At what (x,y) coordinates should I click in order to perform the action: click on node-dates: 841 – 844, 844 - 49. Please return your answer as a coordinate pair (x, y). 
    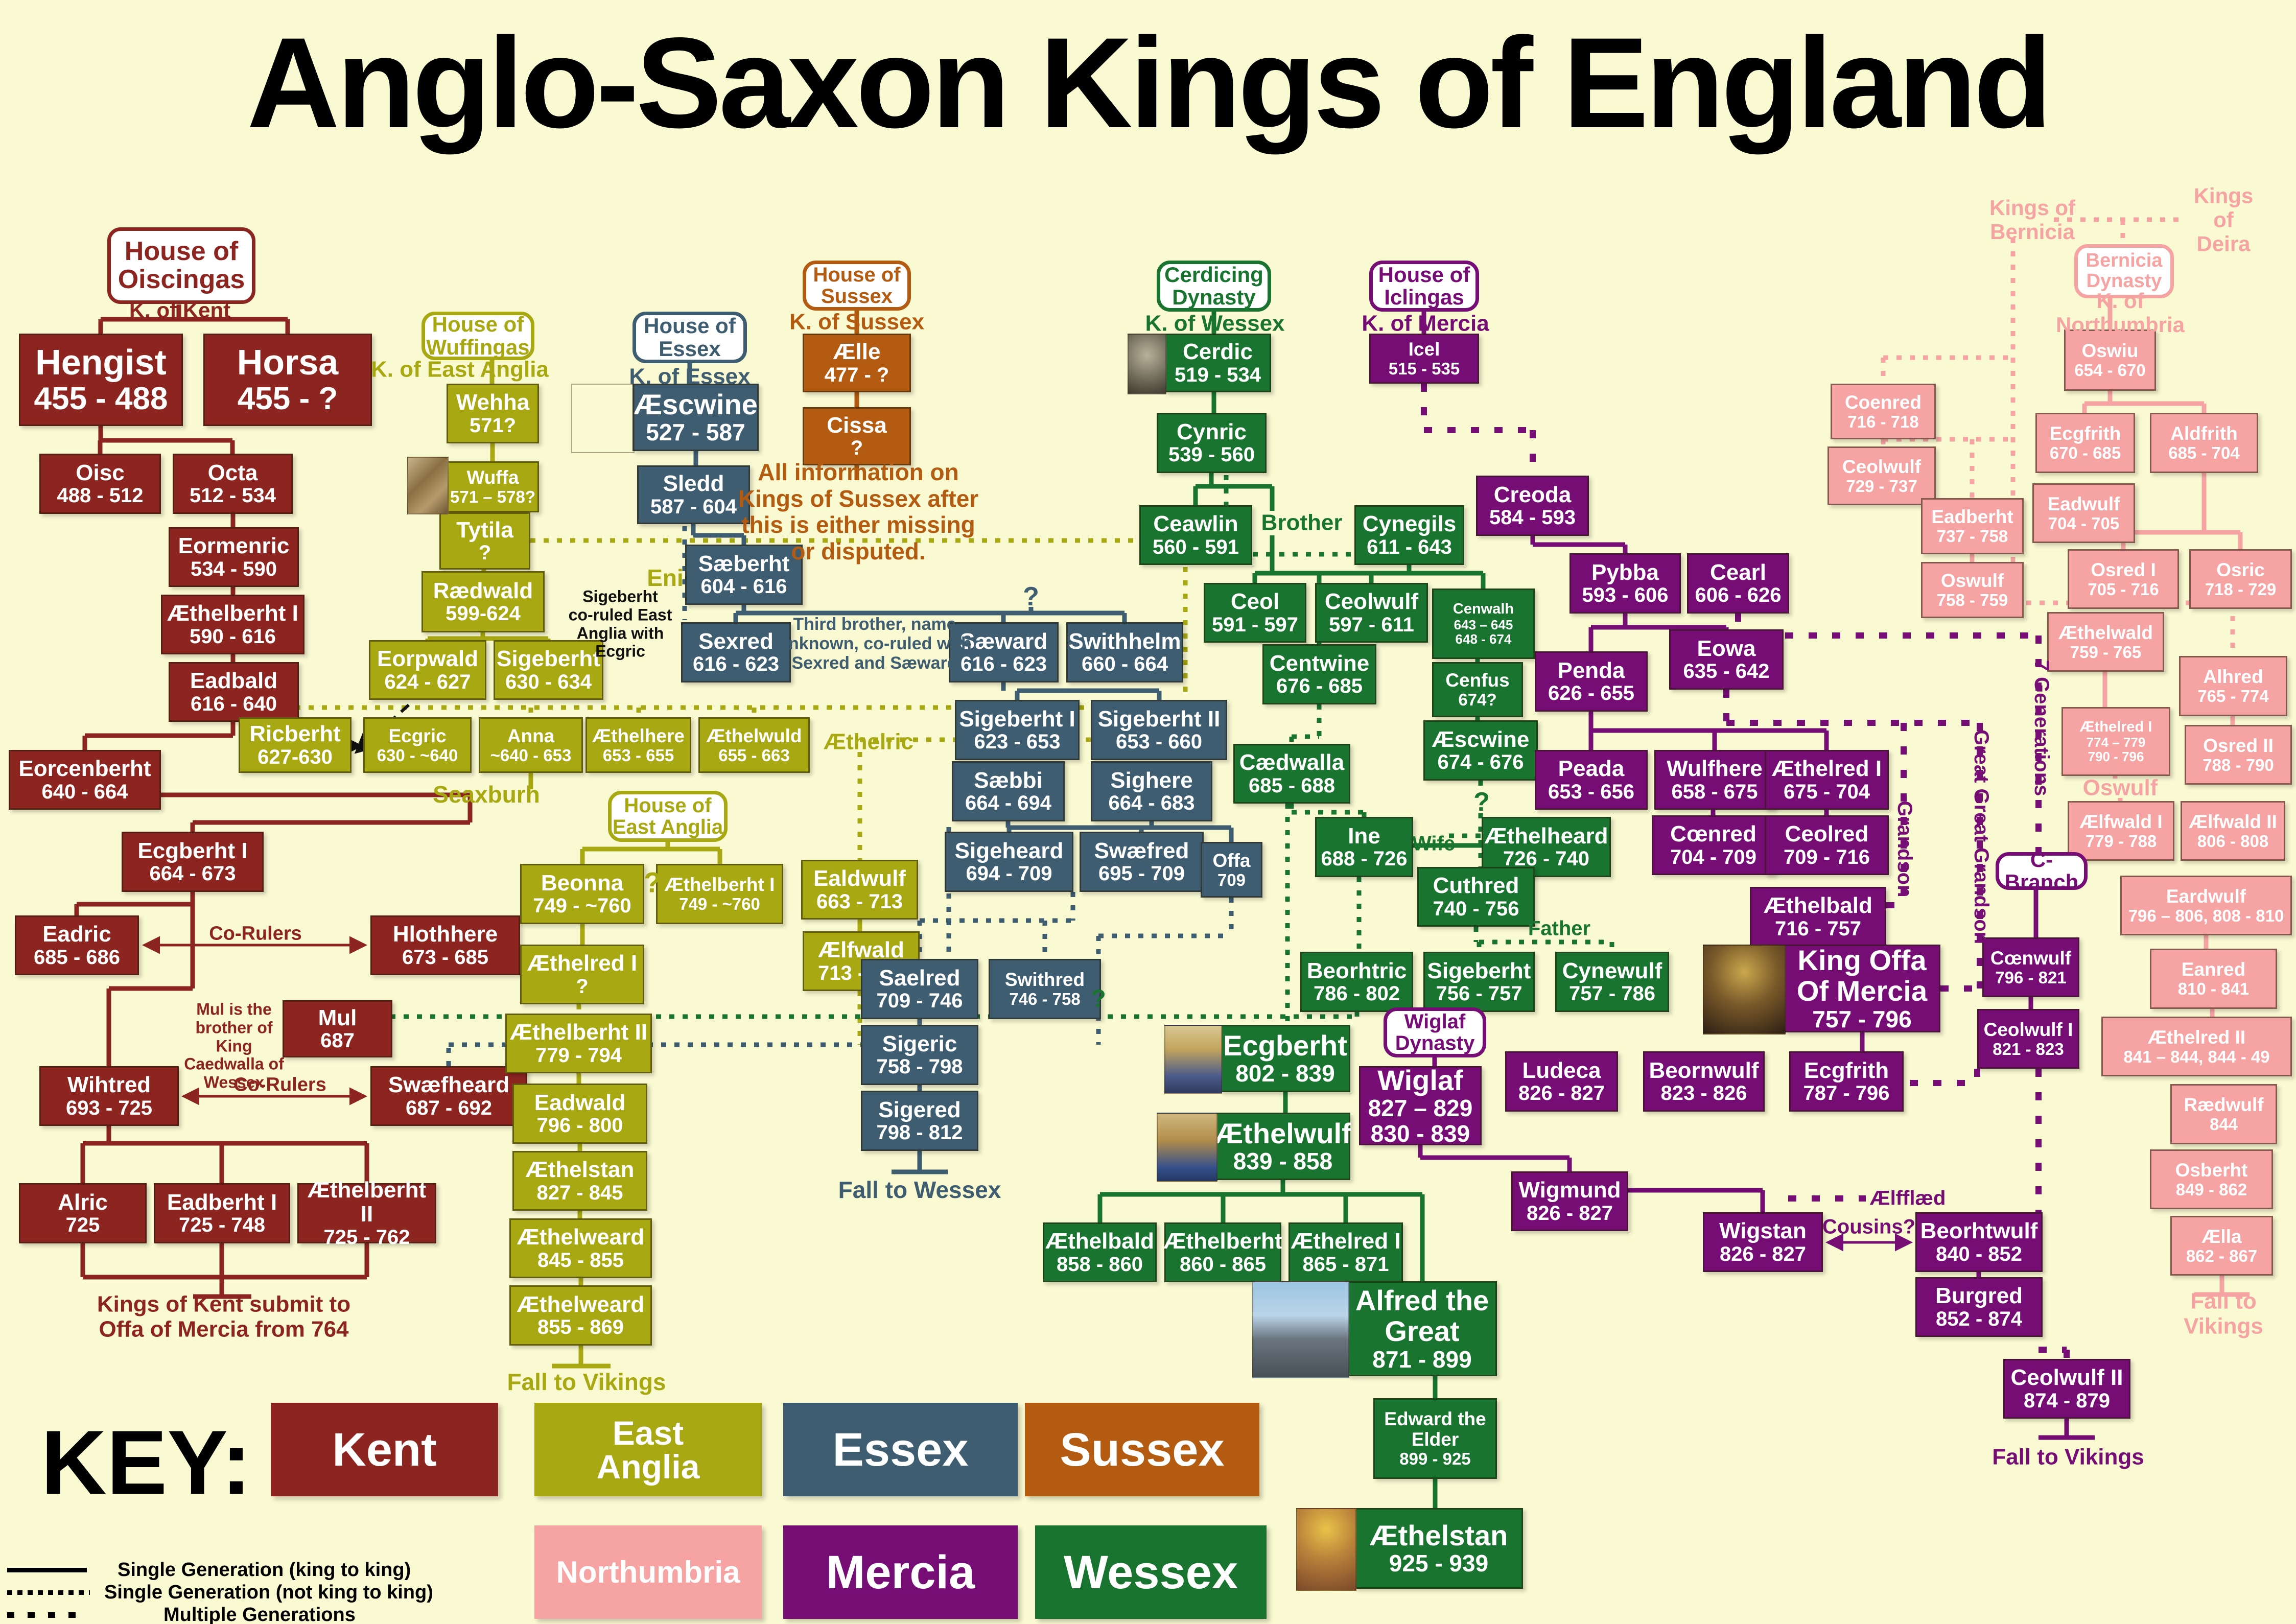
    Looking at the image, I should click on (2196, 1056).